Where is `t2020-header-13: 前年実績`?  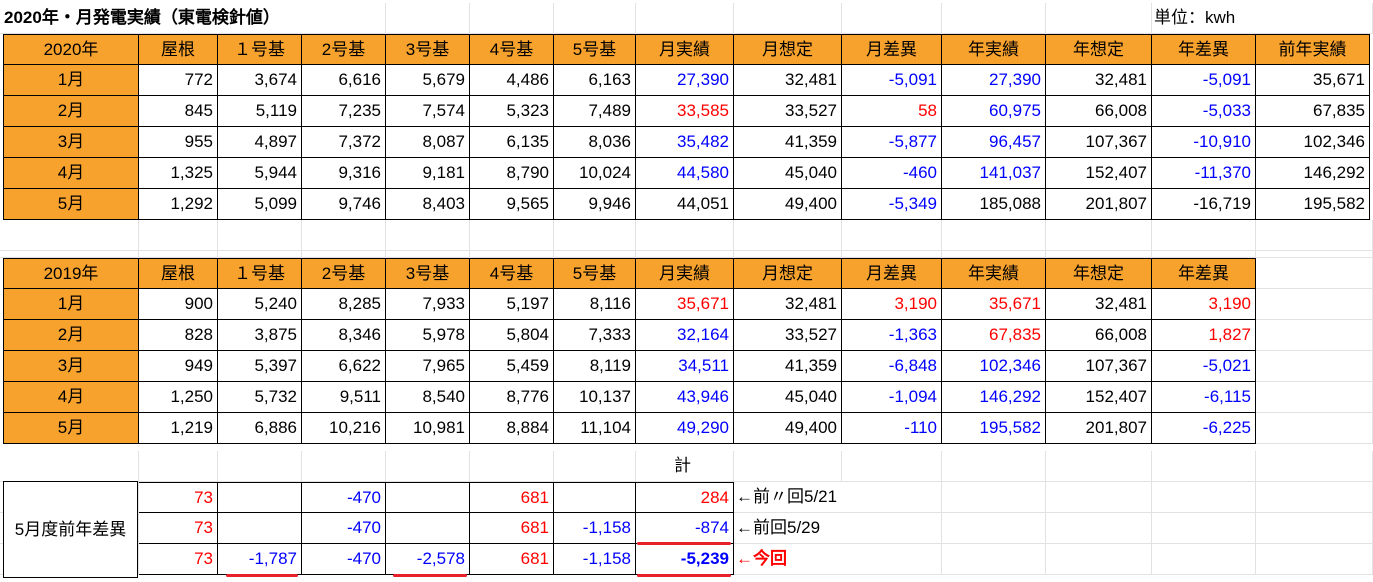
t2020-header-13: 前年実績 is located at coordinates (1313, 49).